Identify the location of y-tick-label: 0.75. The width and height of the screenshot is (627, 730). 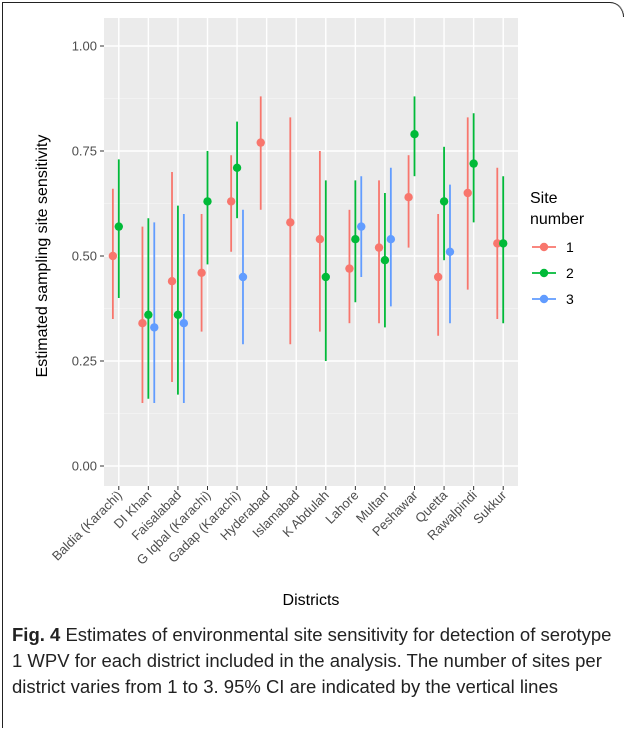
(84, 151).